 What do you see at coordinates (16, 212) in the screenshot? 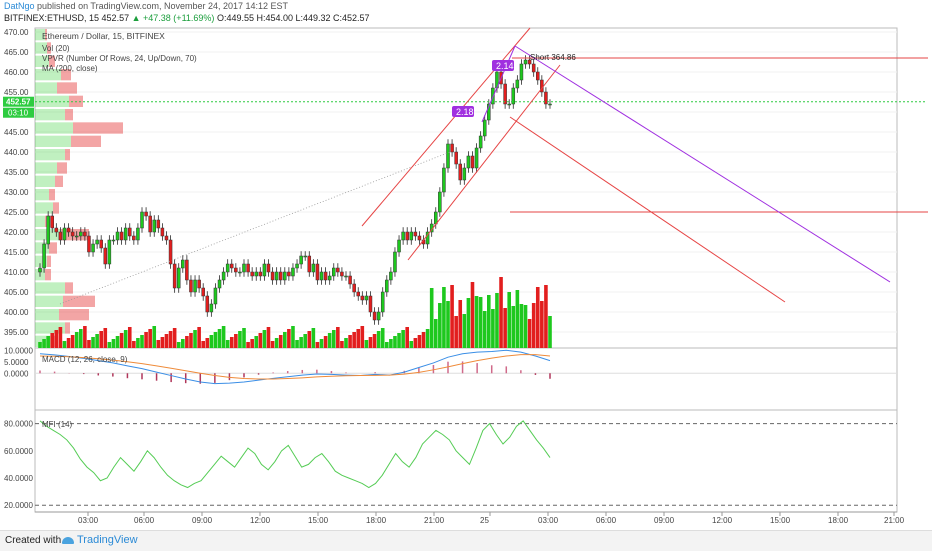
I see `price-tick-label: 425.00` at bounding box center [16, 212].